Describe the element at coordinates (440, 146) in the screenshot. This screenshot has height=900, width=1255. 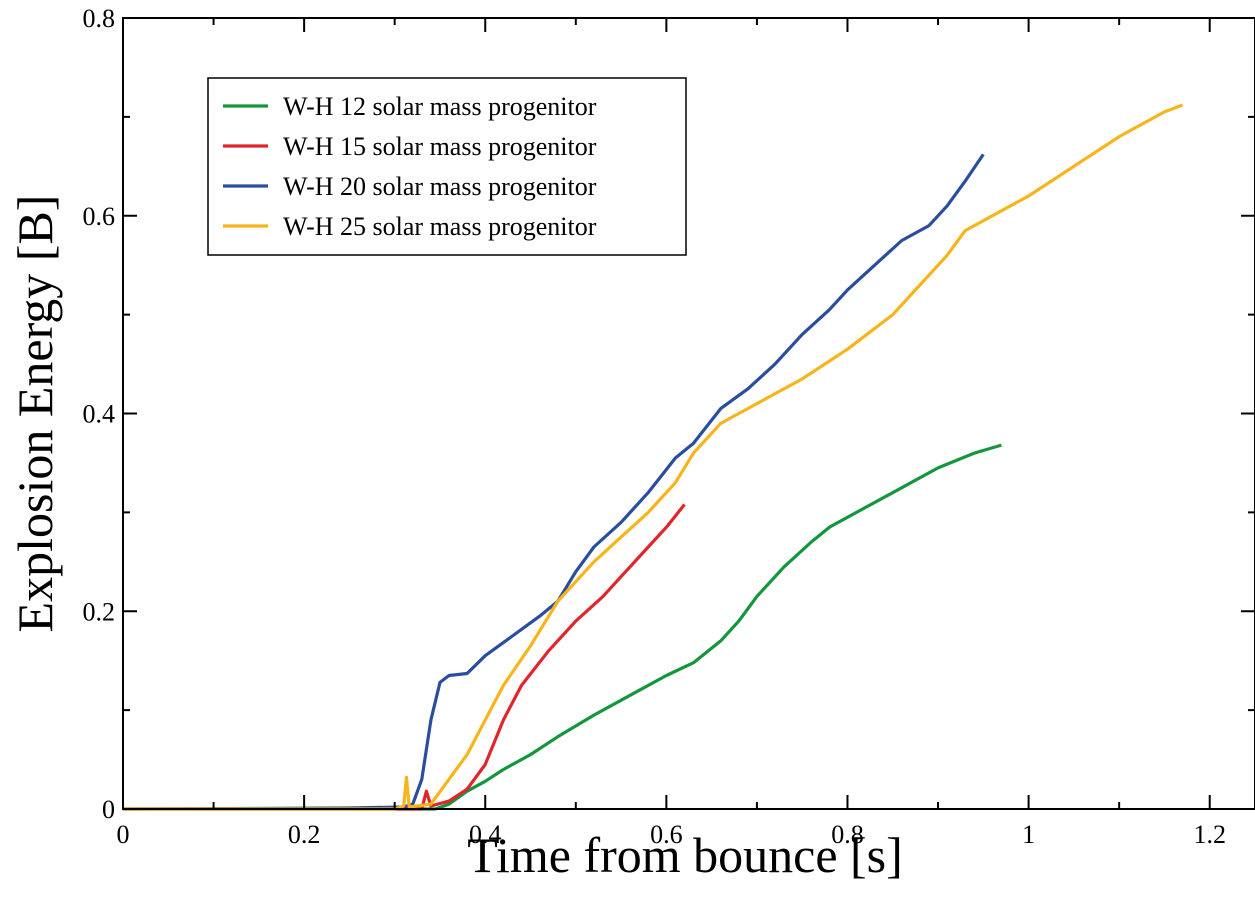
I see `legend-entry-label: W-H 15 solar mass progenitor` at that location.